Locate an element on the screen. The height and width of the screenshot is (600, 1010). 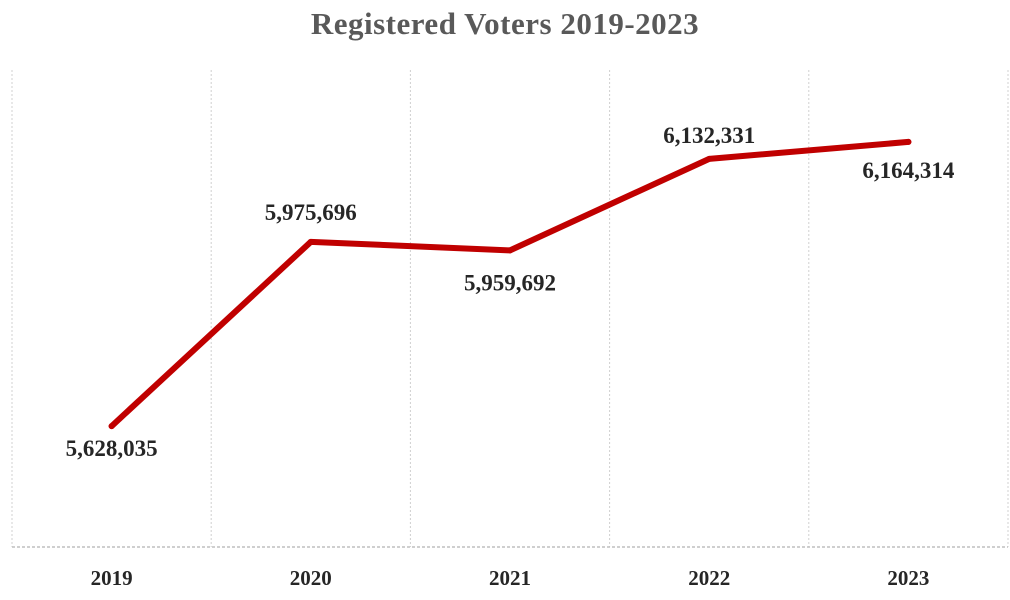
data-point-2023 is located at coordinates (908, 141).